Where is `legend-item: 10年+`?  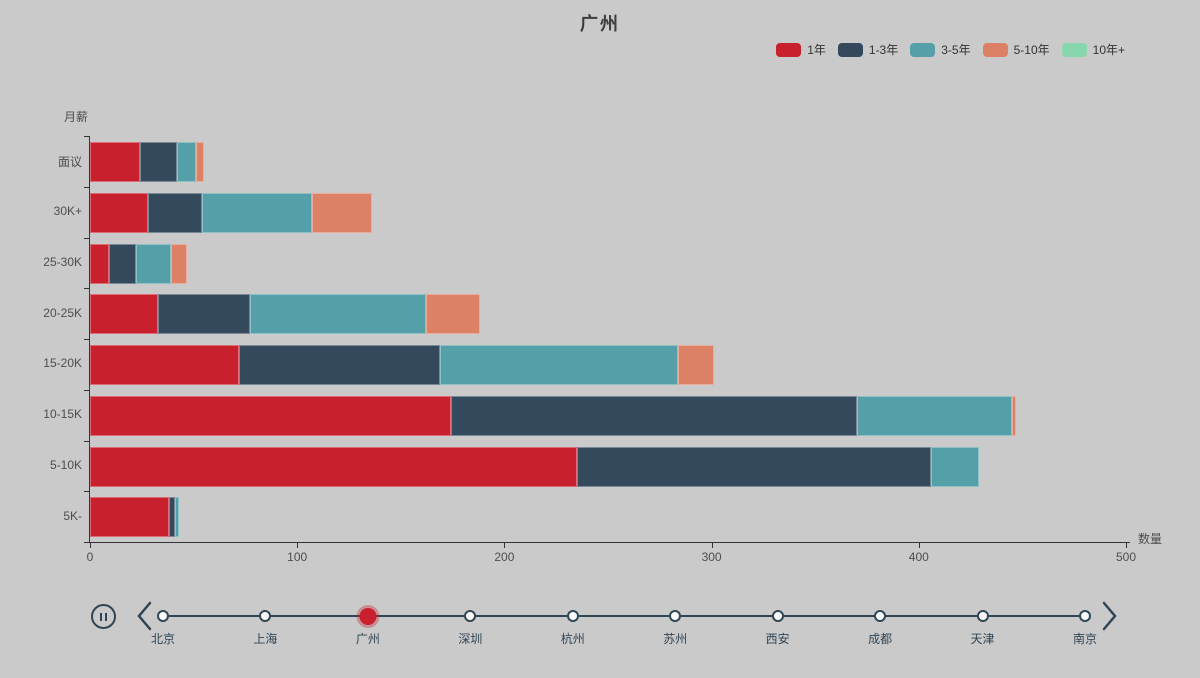 legend-item: 10年+ is located at coordinates (1093, 49).